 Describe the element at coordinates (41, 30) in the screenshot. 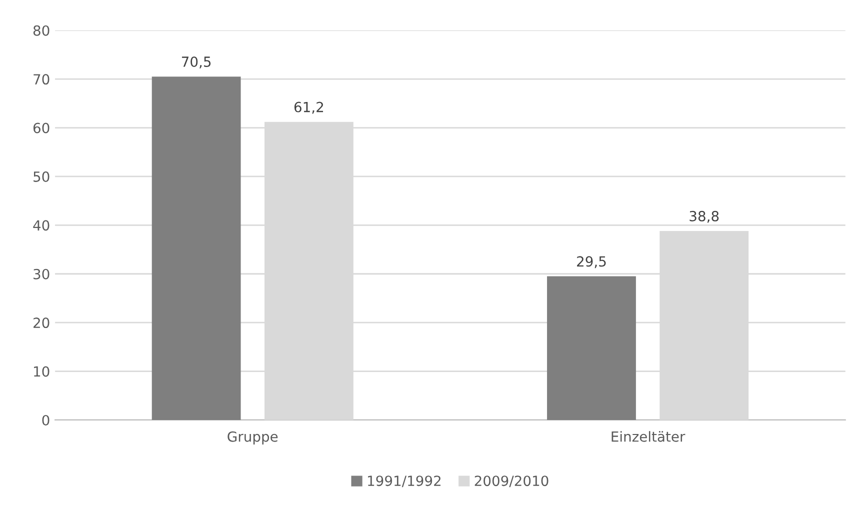

I see `y-tick-label: 80` at that location.